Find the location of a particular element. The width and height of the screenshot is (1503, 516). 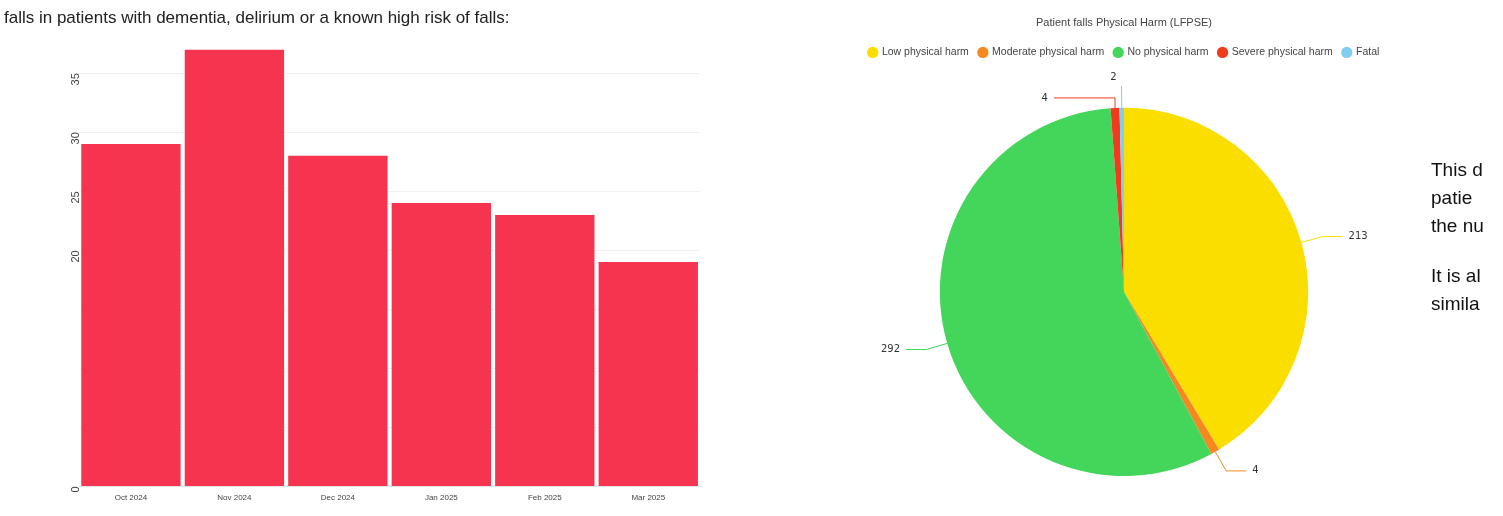

legend-label: Low physical harm is located at coordinates (925, 51).